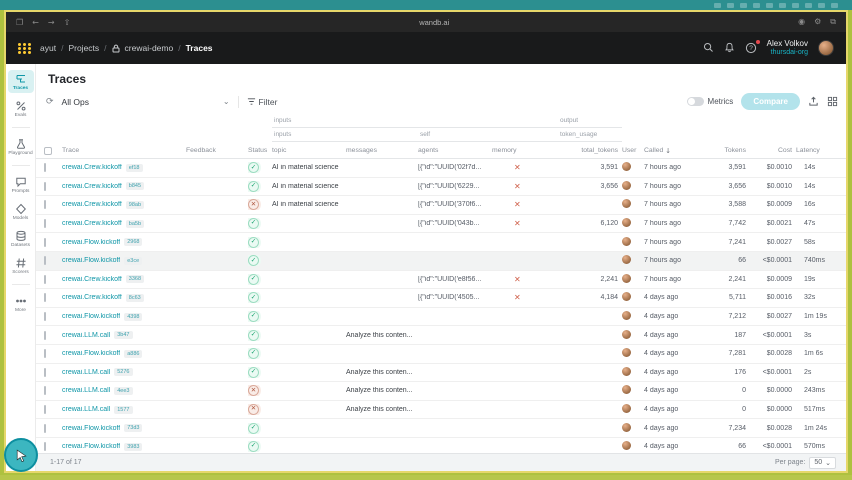 The image size is (852, 480). What do you see at coordinates (826, 47) in the screenshot?
I see `avatar` at bounding box center [826, 47].